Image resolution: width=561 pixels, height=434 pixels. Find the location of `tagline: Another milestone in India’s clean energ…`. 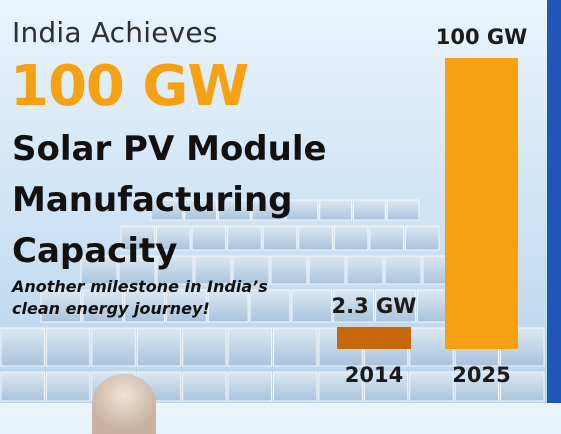

tagline: Another milestone in India’s clean energ… is located at coordinates (140, 298).